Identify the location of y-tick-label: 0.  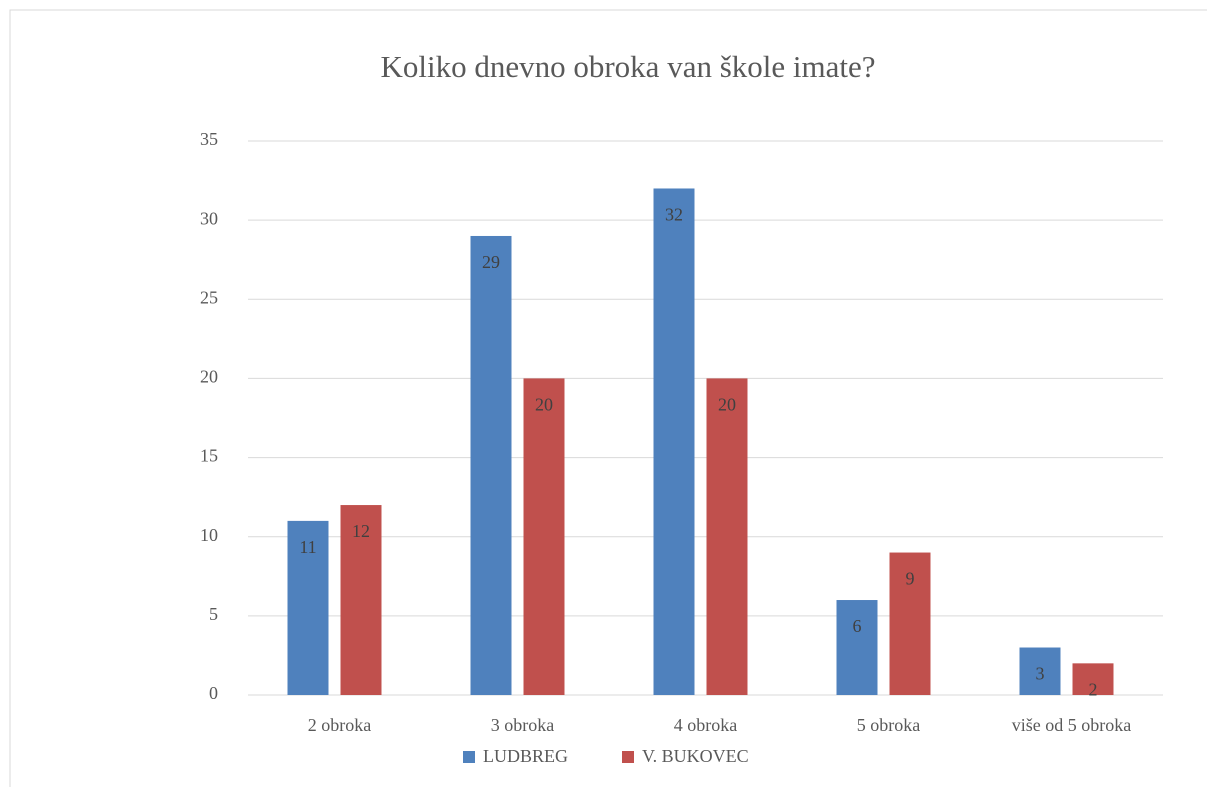
(213, 693).